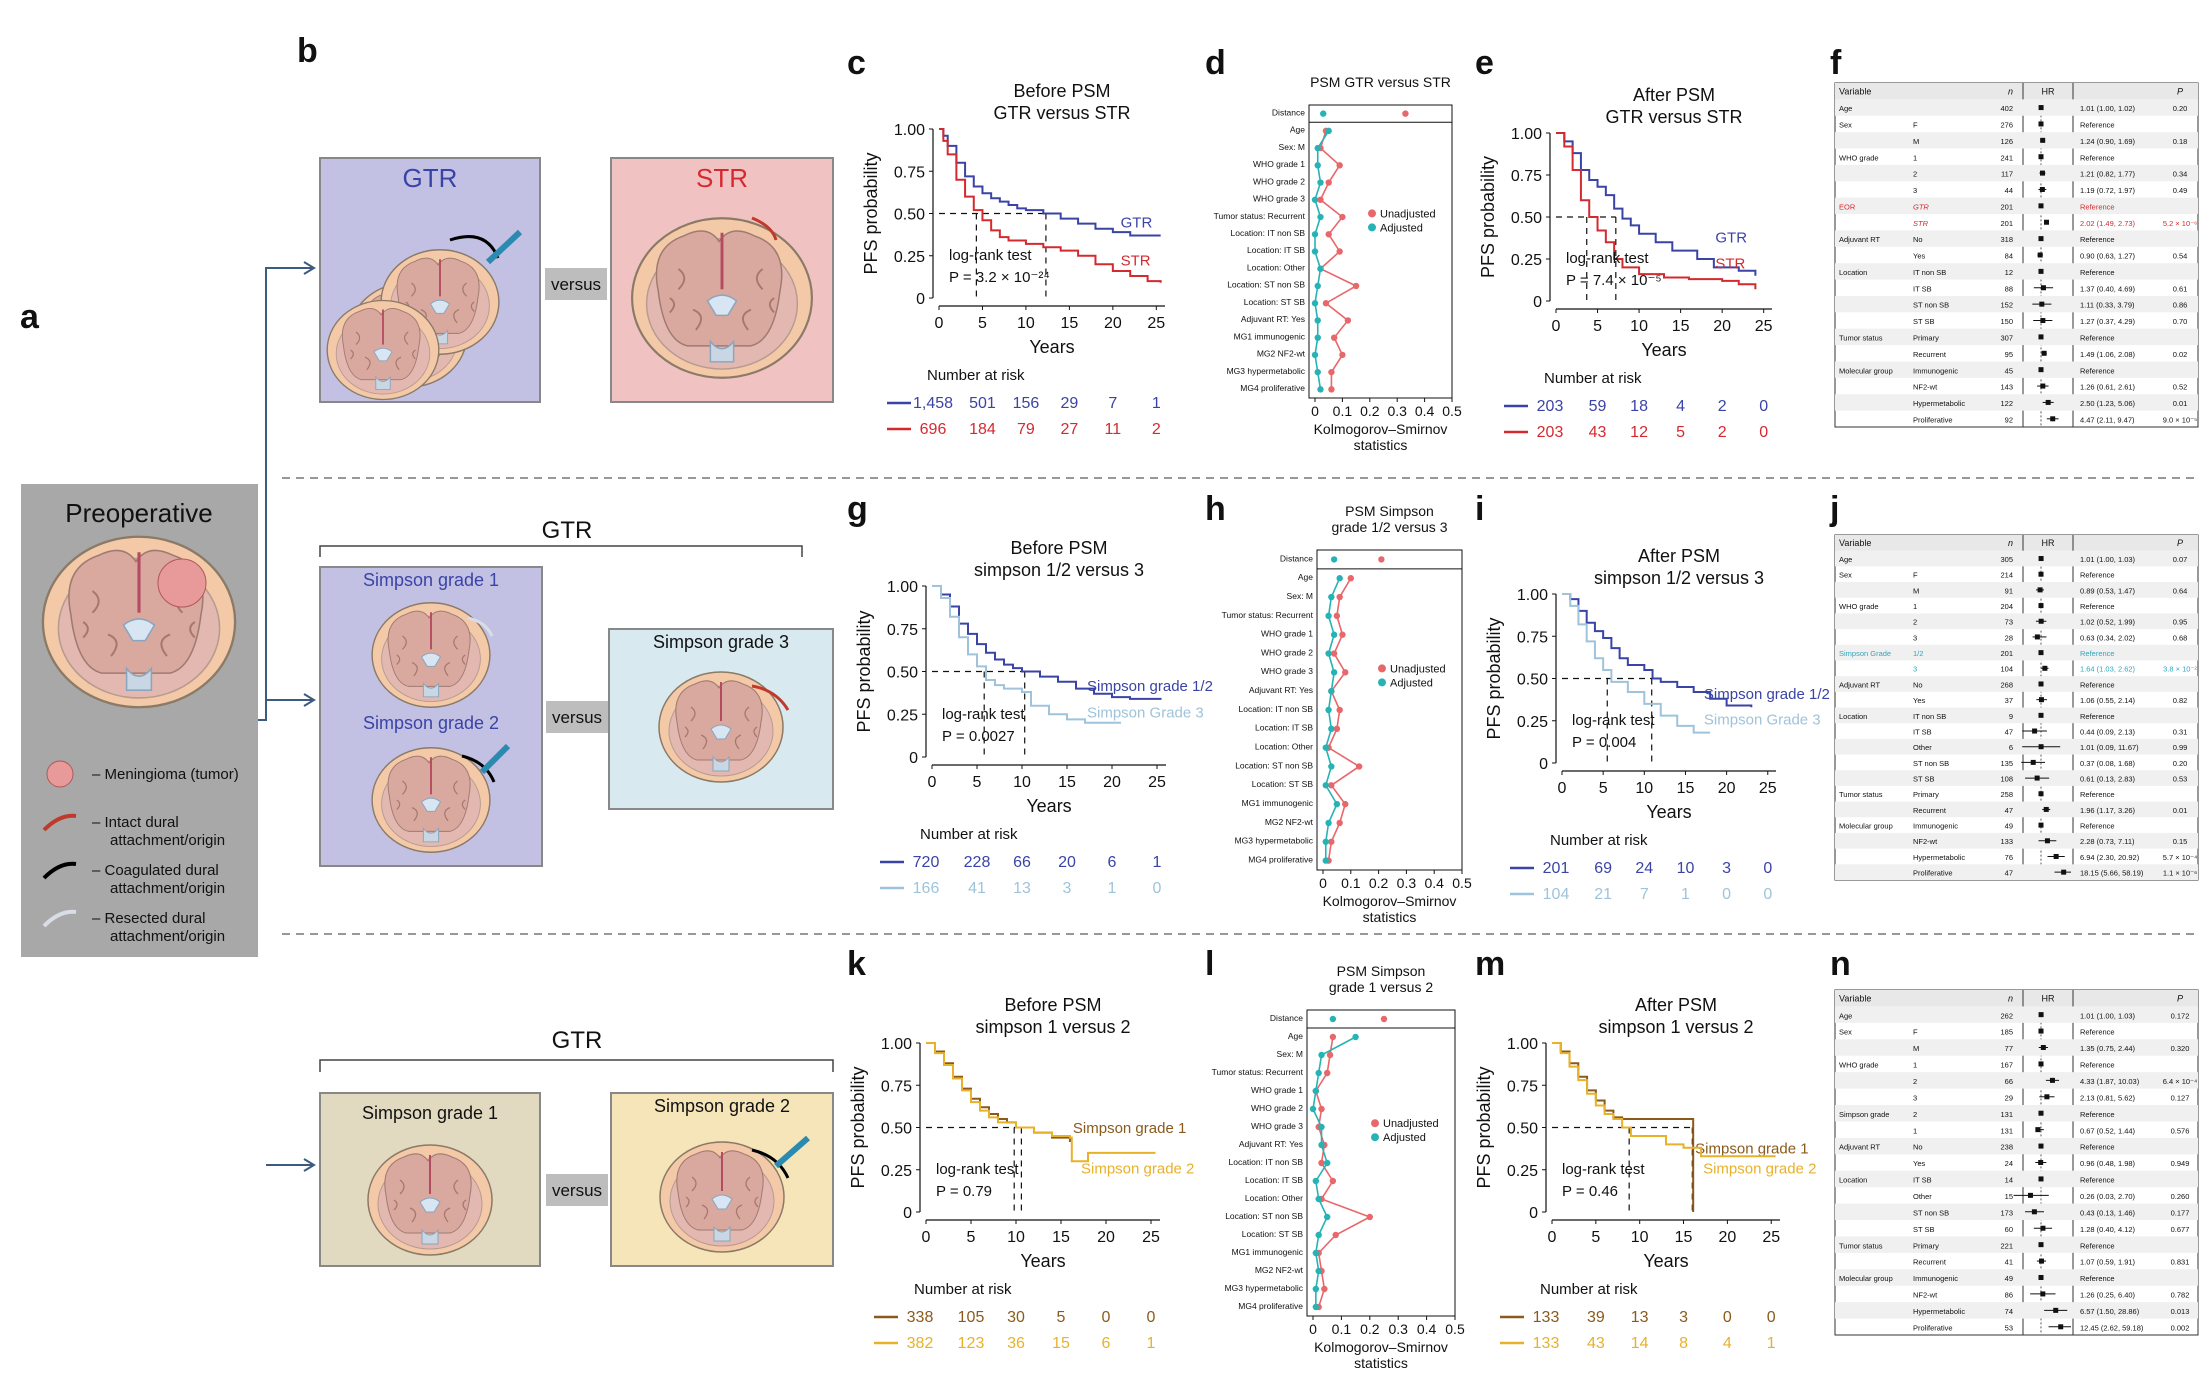 The width and height of the screenshot is (2205, 1388). What do you see at coordinates (2007, 174) in the screenshot?
I see `forest-n: 117` at bounding box center [2007, 174].